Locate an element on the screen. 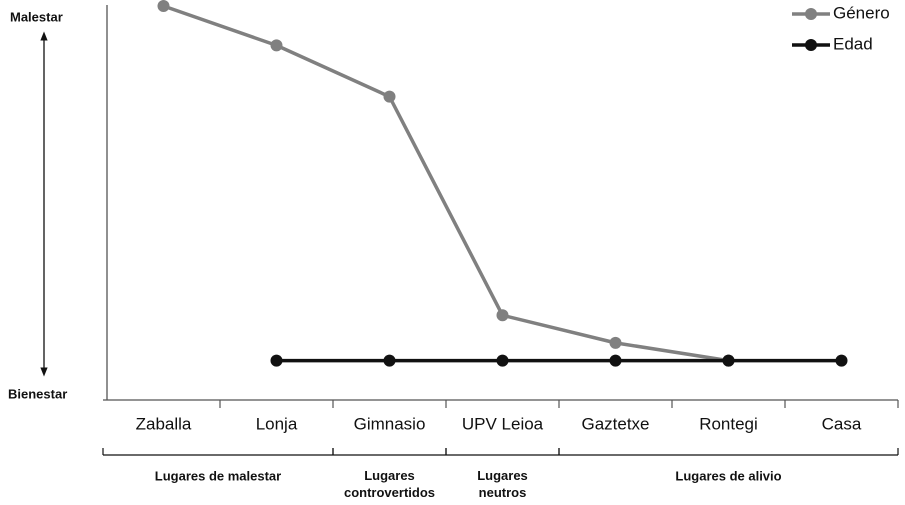 Image resolution: width=905 pixels, height=505 pixels. legend-label: Edad is located at coordinates (853, 43).